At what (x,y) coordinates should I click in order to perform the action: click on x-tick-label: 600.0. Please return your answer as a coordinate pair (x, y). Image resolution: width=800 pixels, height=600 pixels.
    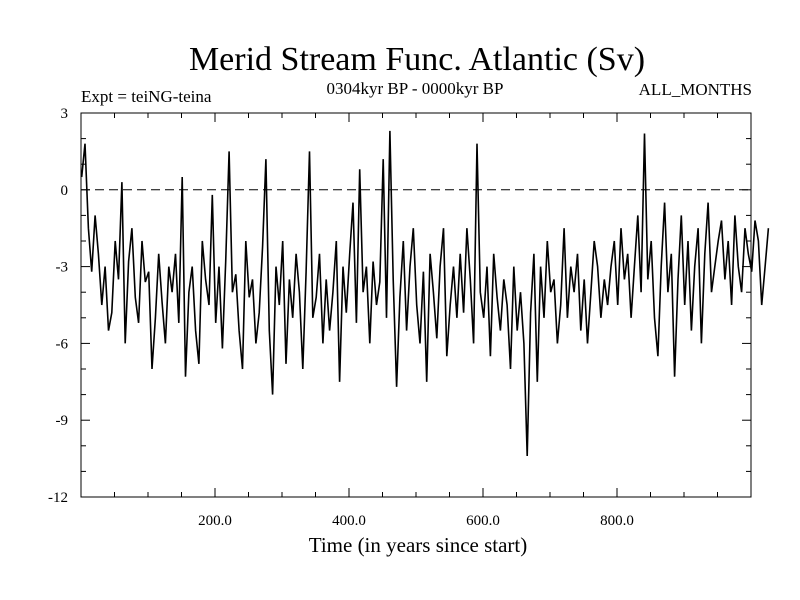
    Looking at the image, I should click on (483, 521).